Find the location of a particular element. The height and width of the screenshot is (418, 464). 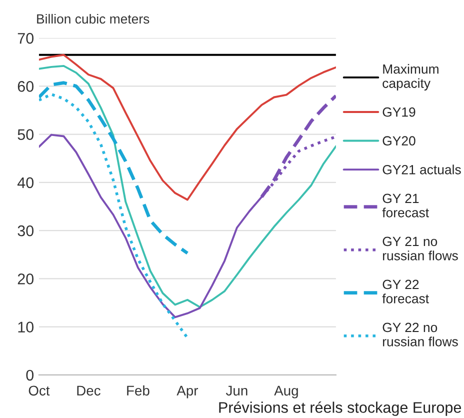

y-axis-title: Billion cubic meters is located at coordinates (93, 19).